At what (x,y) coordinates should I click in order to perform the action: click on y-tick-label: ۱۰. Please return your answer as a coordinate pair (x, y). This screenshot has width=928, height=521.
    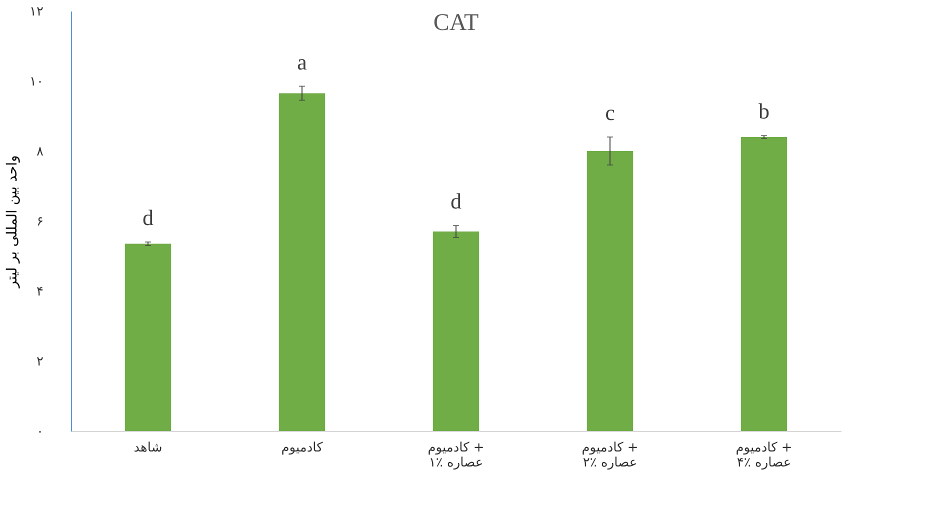
    Looking at the image, I should click on (37, 82).